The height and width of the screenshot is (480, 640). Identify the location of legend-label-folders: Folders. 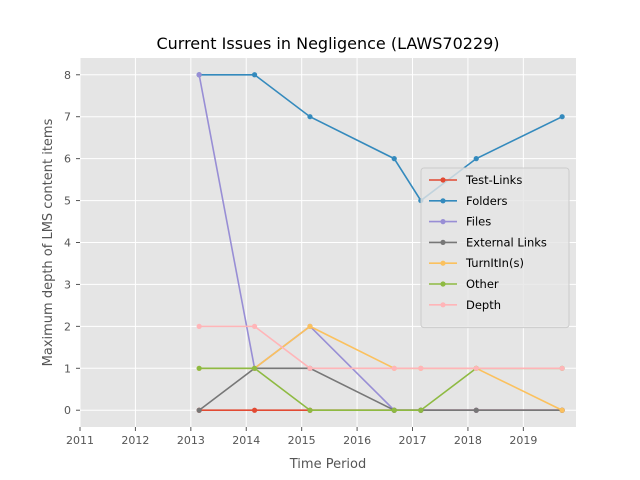
(487, 201).